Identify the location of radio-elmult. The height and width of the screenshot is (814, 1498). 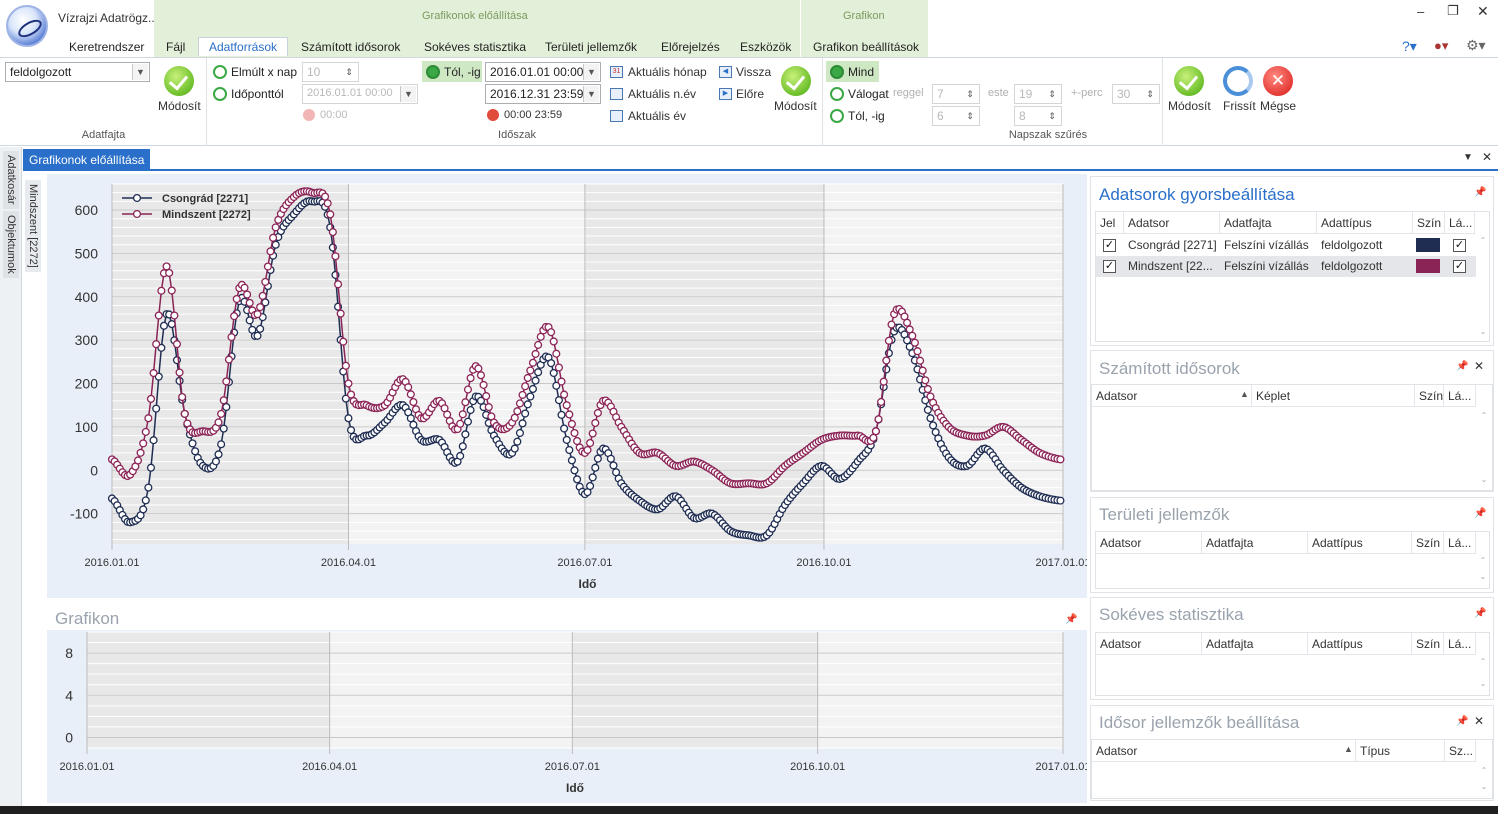
(220, 72).